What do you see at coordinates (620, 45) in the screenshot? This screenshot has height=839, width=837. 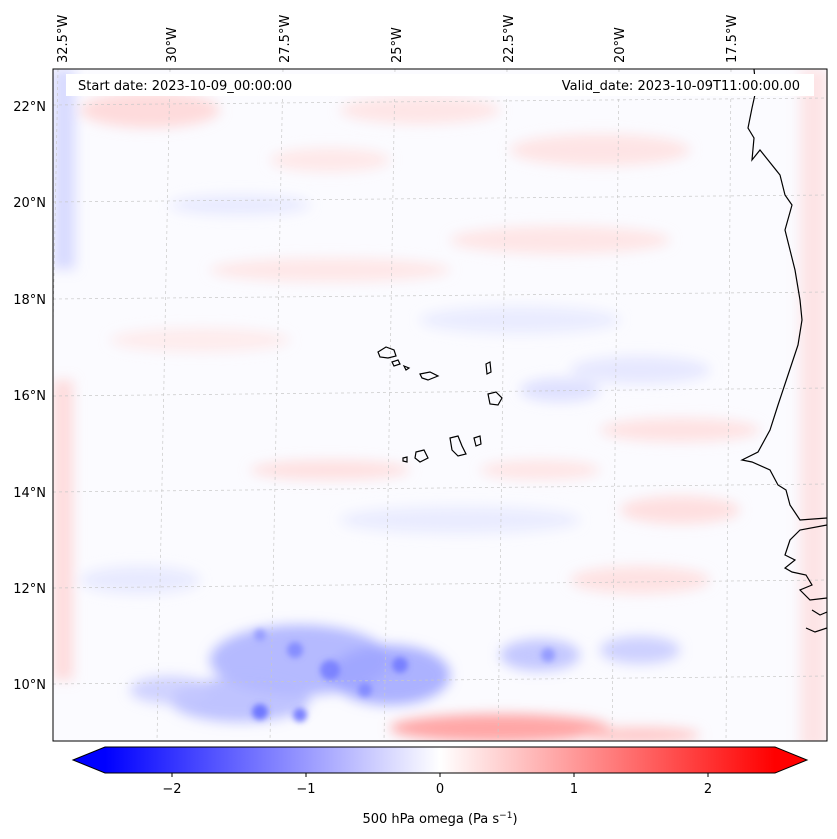 I see `lon-label: 20°W` at bounding box center [620, 45].